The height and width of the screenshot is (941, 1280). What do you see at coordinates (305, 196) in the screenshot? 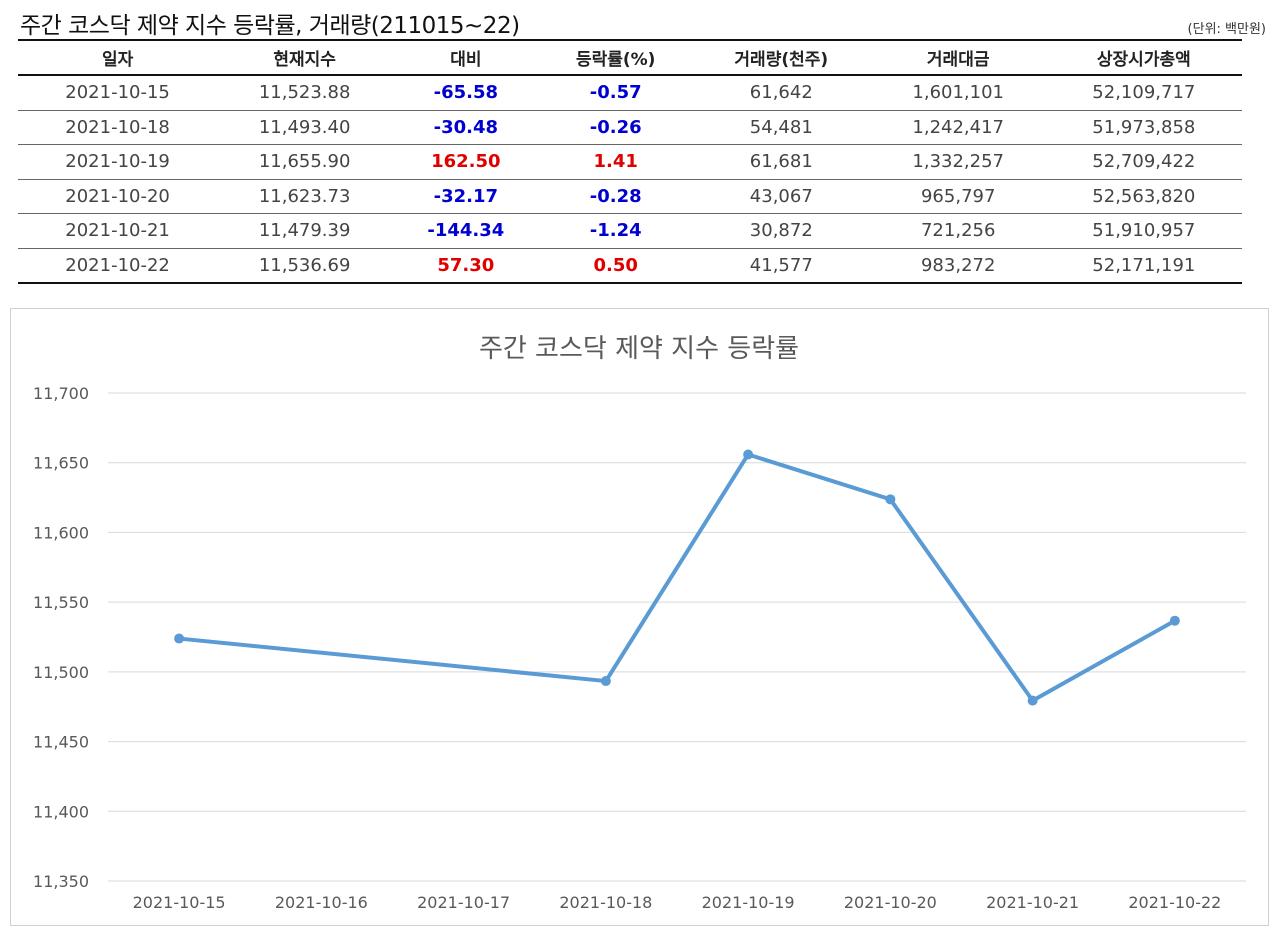
I see `table-cell: 11,623.73` at bounding box center [305, 196].